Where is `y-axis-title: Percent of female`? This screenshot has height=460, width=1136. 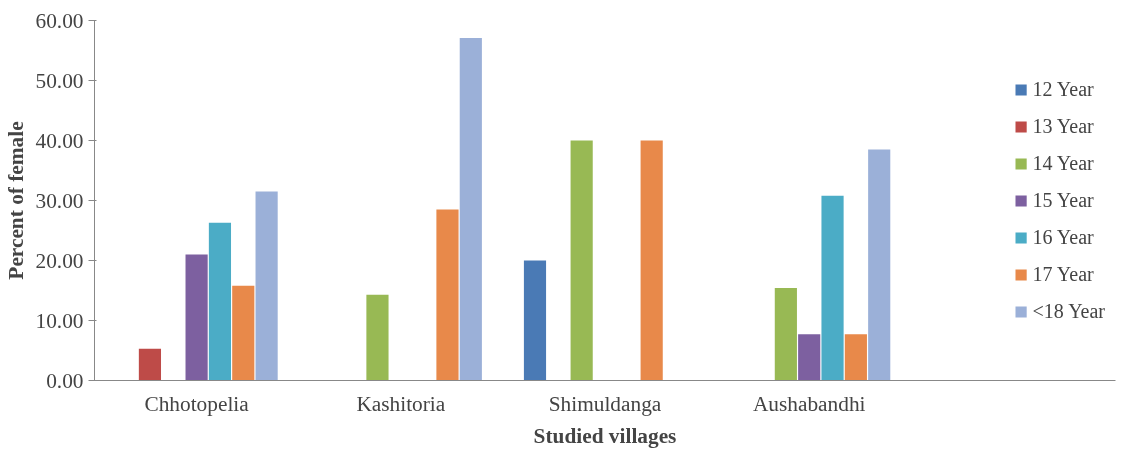
y-axis-title: Percent of female is located at coordinates (15, 200).